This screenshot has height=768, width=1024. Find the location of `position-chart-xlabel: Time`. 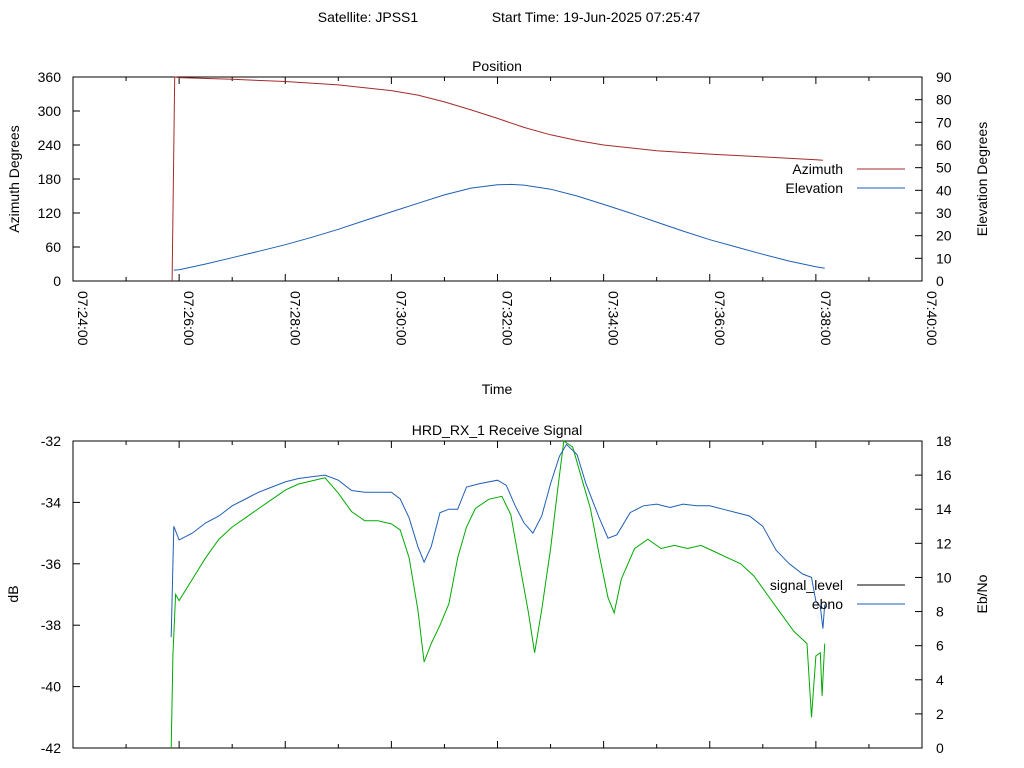

position-chart-xlabel: Time is located at coordinates (497, 389).